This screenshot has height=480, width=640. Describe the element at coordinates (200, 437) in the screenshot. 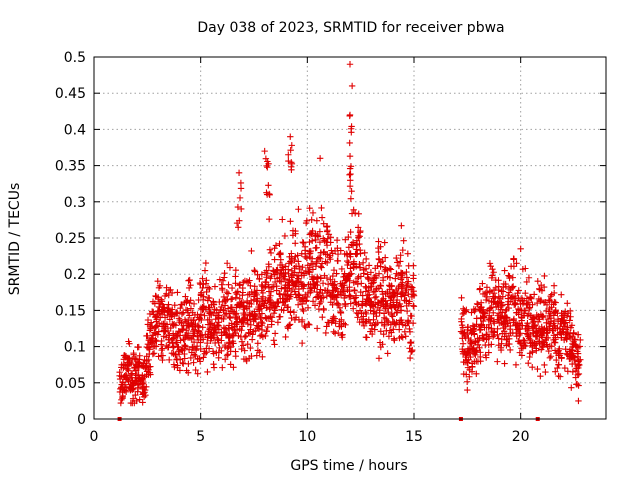

I see `x-tick-label: 5` at that location.